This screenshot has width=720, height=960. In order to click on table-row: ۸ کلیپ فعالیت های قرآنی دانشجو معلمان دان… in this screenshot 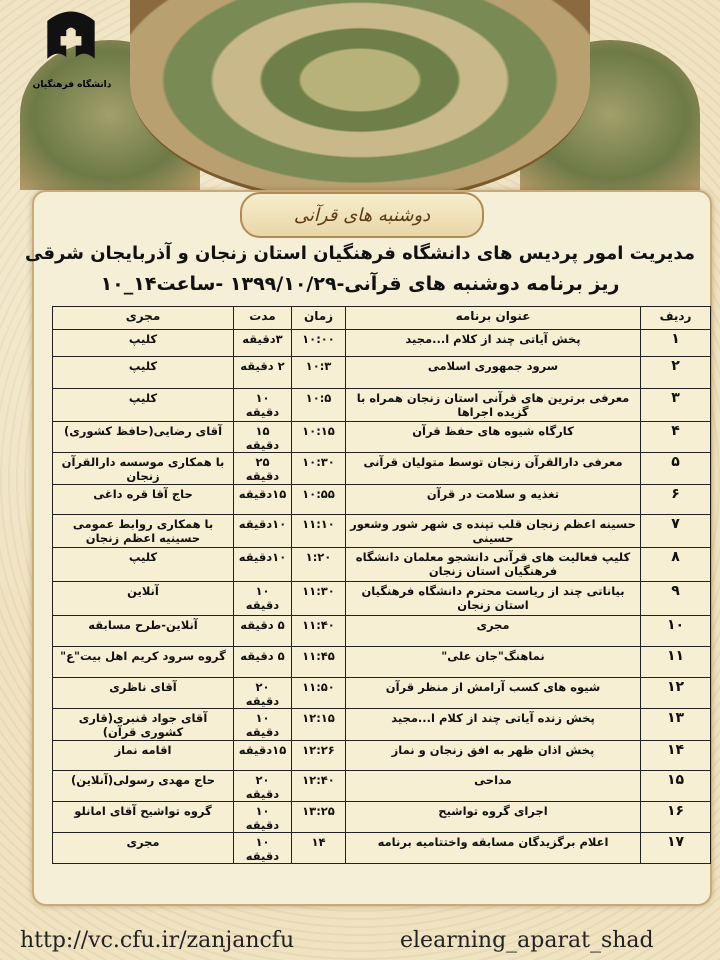, I will do `click(381, 564)`.